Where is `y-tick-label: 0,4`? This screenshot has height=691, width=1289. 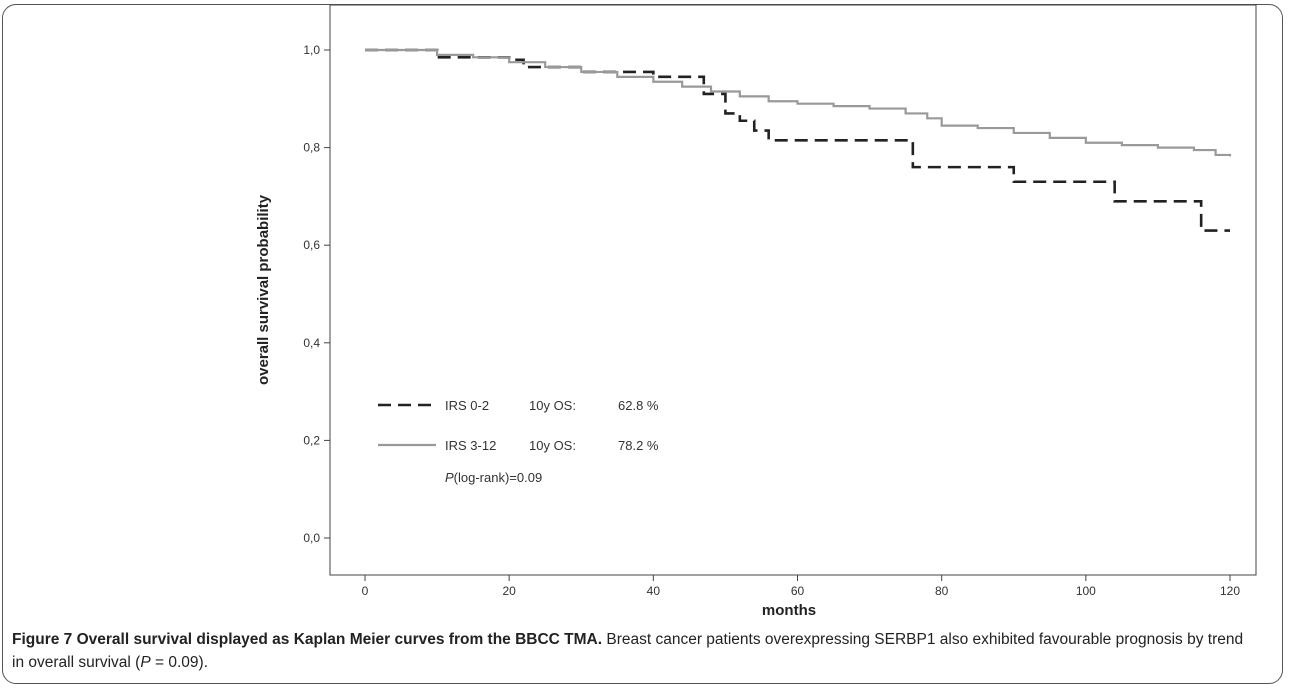
y-tick-label: 0,4 is located at coordinates (311, 343).